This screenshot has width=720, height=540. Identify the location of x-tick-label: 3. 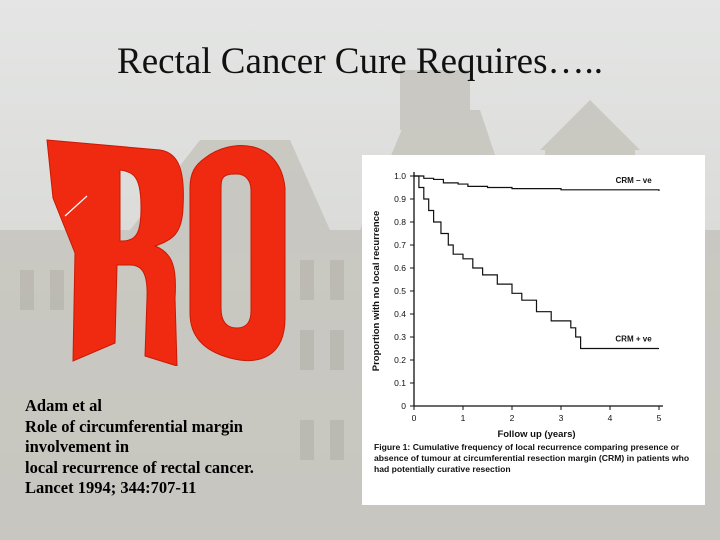
(561, 418).